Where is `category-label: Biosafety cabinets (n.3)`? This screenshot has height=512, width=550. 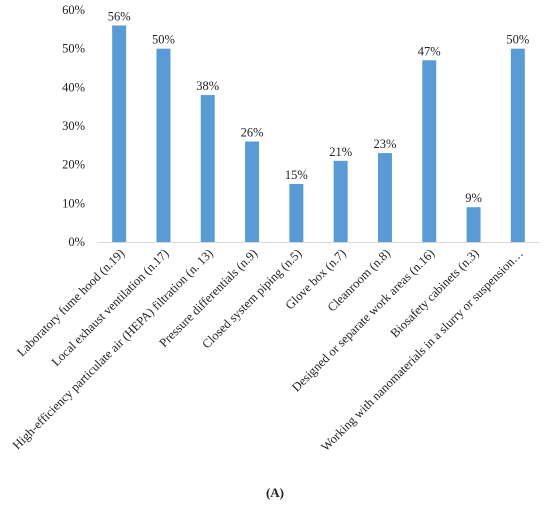
category-label: Biosafety cabinets (n.3) is located at coordinates (435, 293).